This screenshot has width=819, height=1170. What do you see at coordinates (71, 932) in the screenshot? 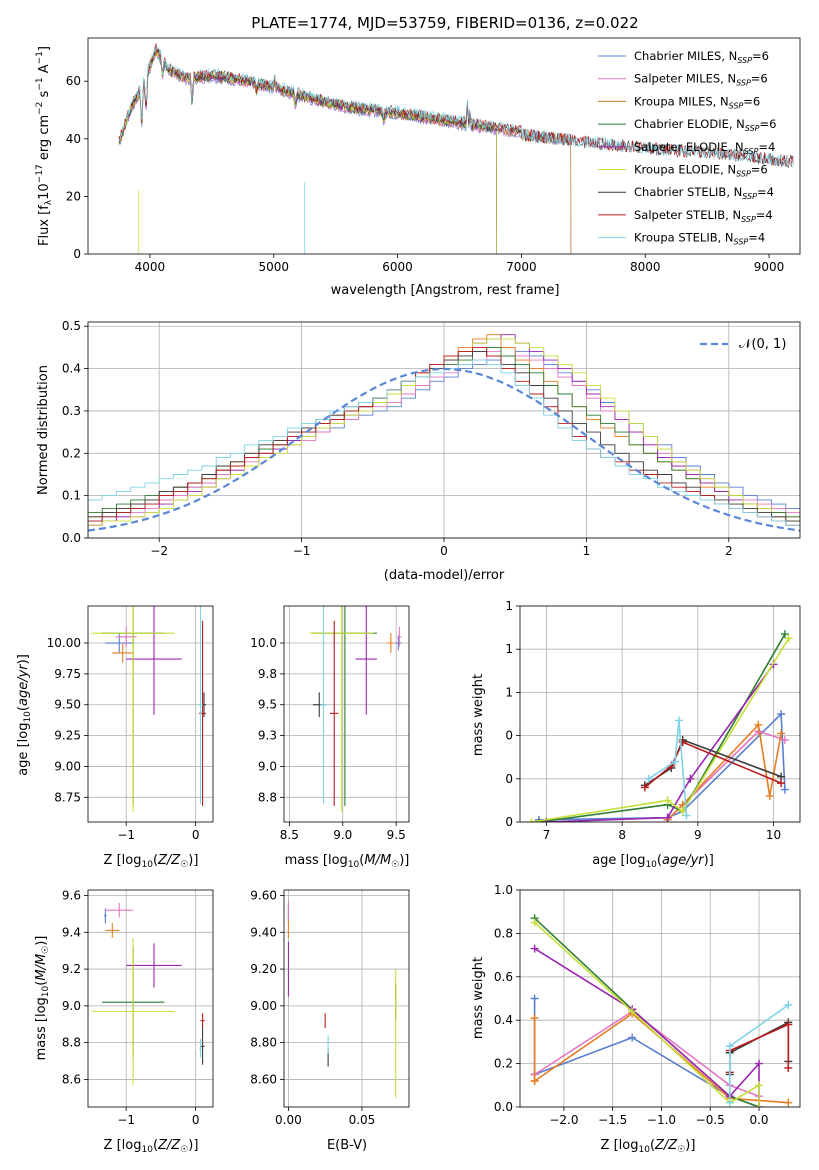
I see `y-tick-label: 9.4` at bounding box center [71, 932].